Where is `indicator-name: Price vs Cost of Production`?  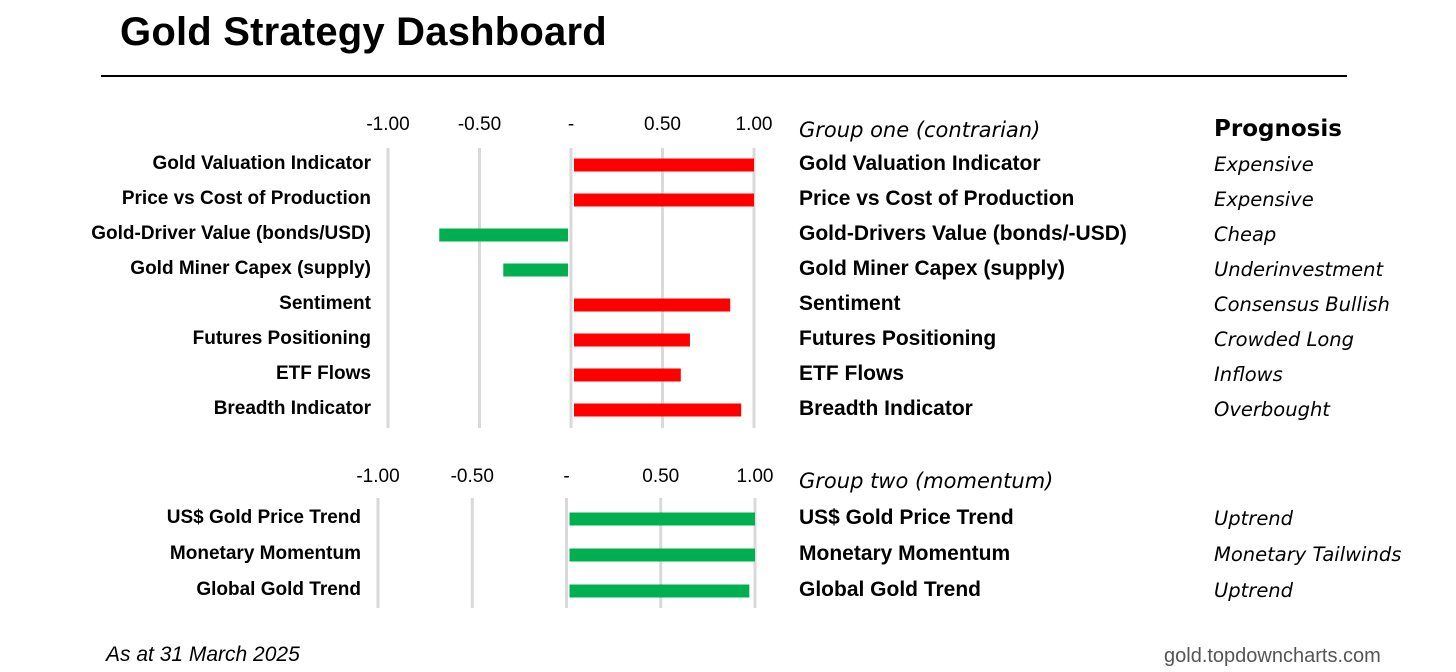 indicator-name: Price vs Cost of Production is located at coordinates (937, 198).